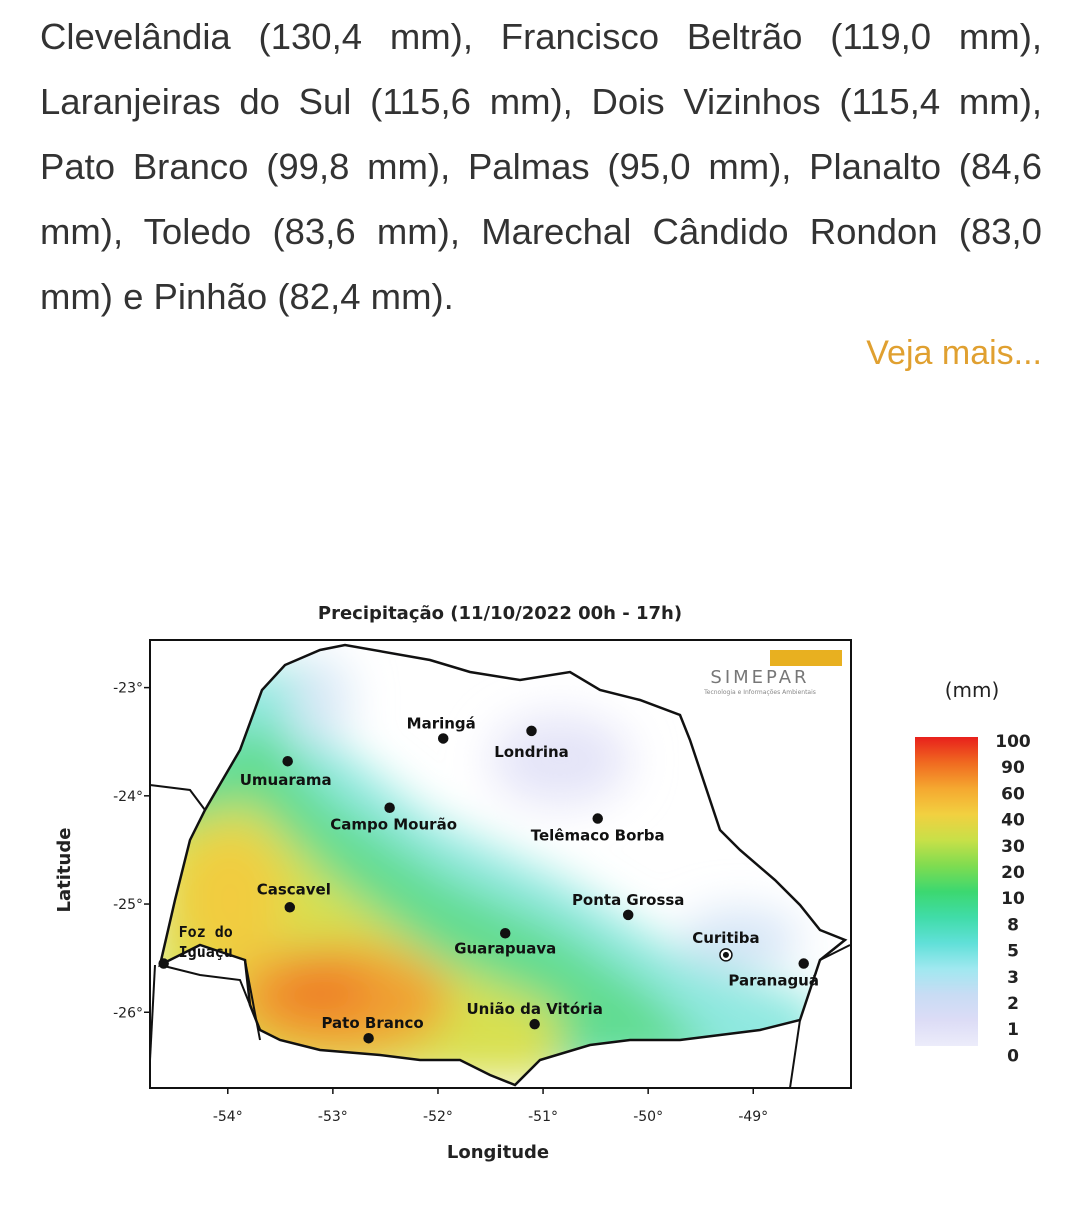  What do you see at coordinates (1013, 873) in the screenshot?
I see `legend-label: 20` at bounding box center [1013, 873].